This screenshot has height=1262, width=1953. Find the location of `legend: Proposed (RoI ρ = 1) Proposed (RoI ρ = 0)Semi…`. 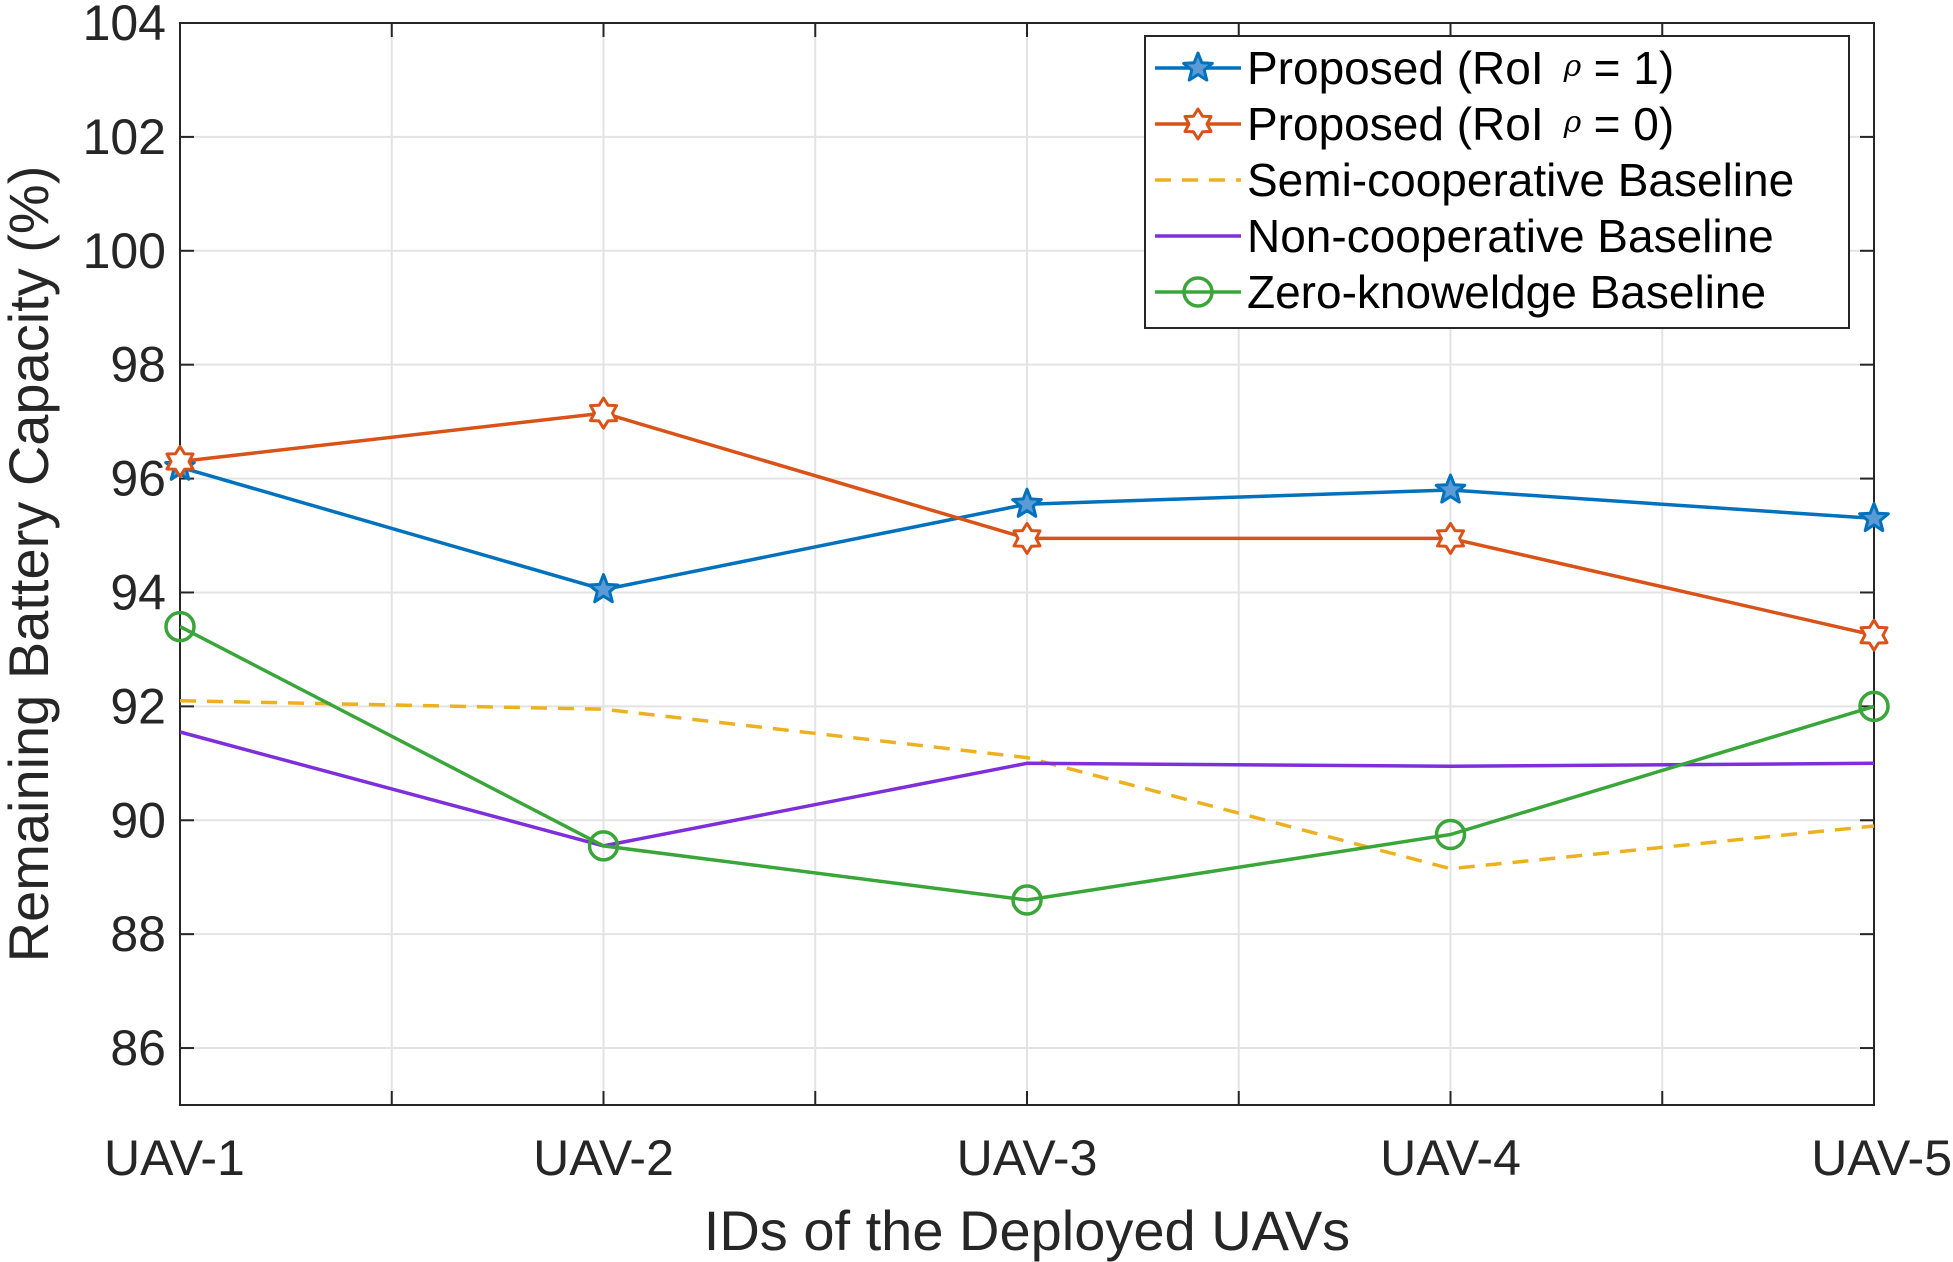

legend: Proposed (RoI ρ = 1) Proposed (RoI ρ = 0)Semi… is located at coordinates (1497, 182).